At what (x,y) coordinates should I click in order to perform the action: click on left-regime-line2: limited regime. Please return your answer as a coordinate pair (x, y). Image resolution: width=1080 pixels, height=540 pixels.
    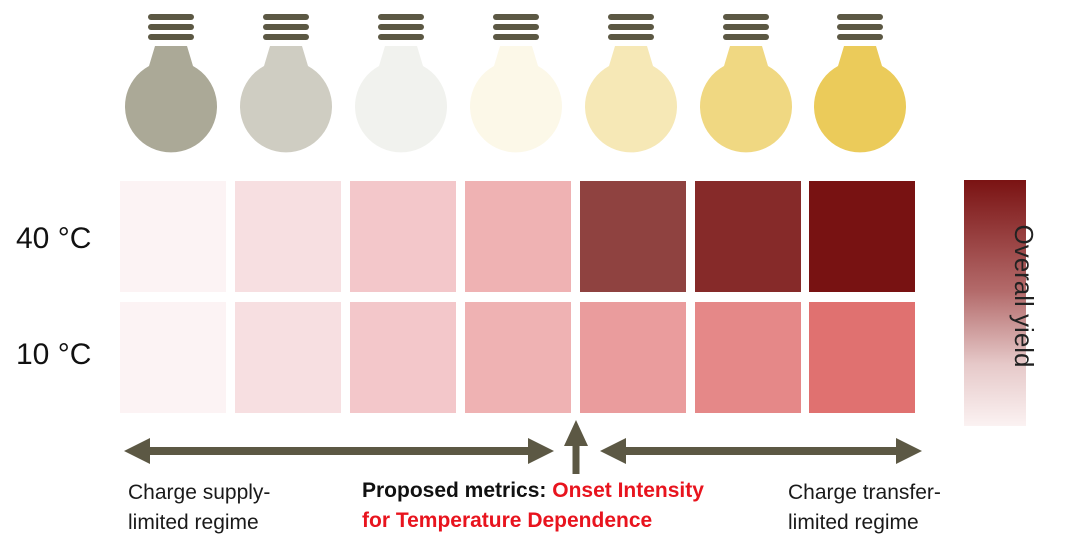
    Looking at the image, I should click on (193, 522).